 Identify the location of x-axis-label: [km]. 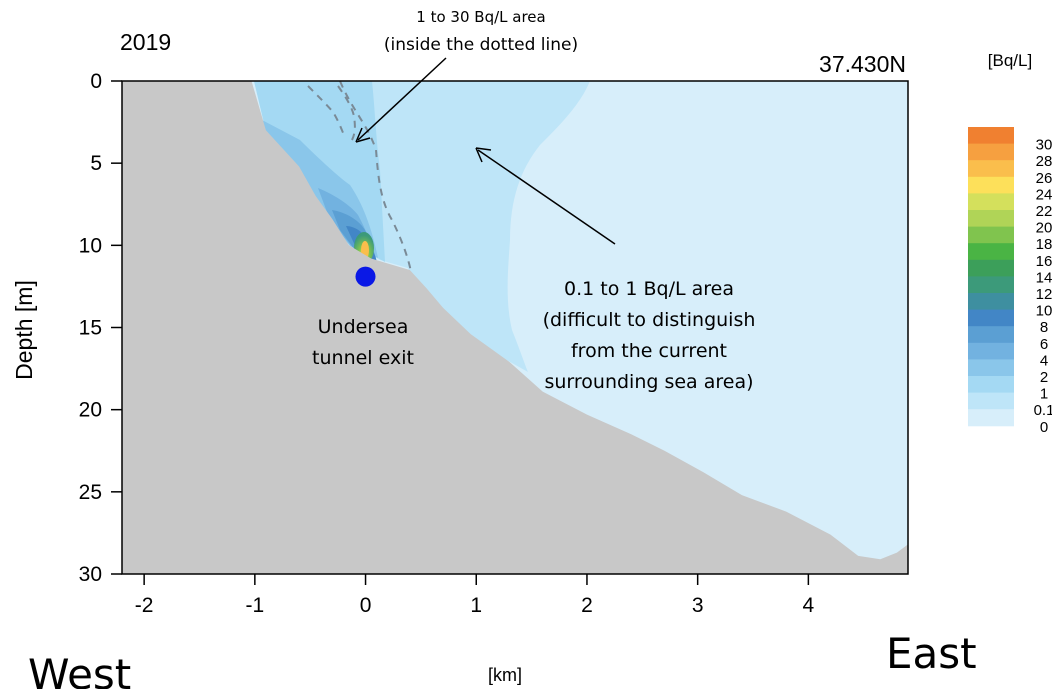
(505, 675).